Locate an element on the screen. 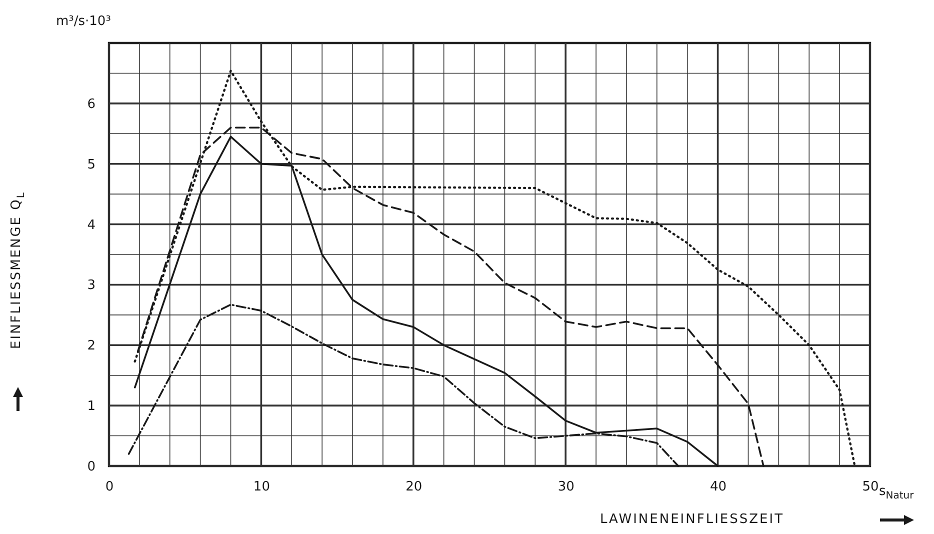  x-tick-label: 30 is located at coordinates (566, 487).